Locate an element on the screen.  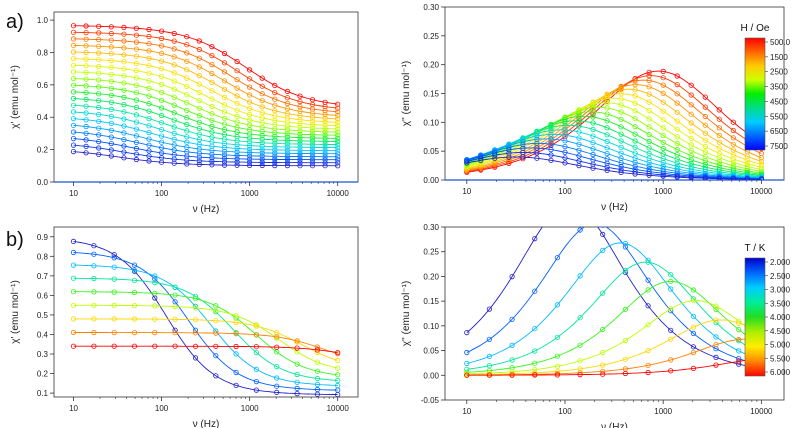
chart2-xtick-label: 10000 is located at coordinates (338, 408).